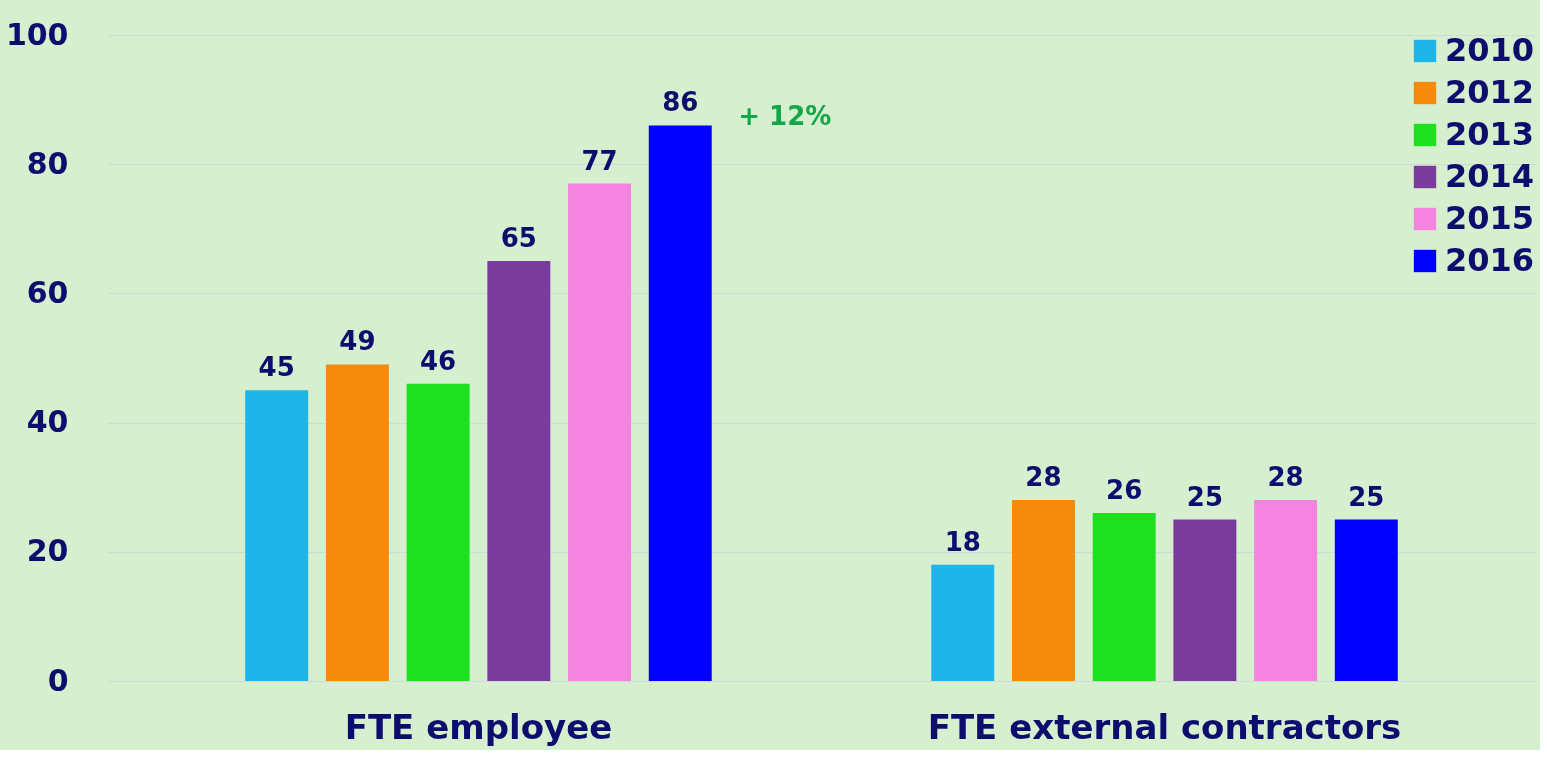 The width and height of the screenshot is (1547, 763). I want to click on data-label: 18, so click(962, 541).